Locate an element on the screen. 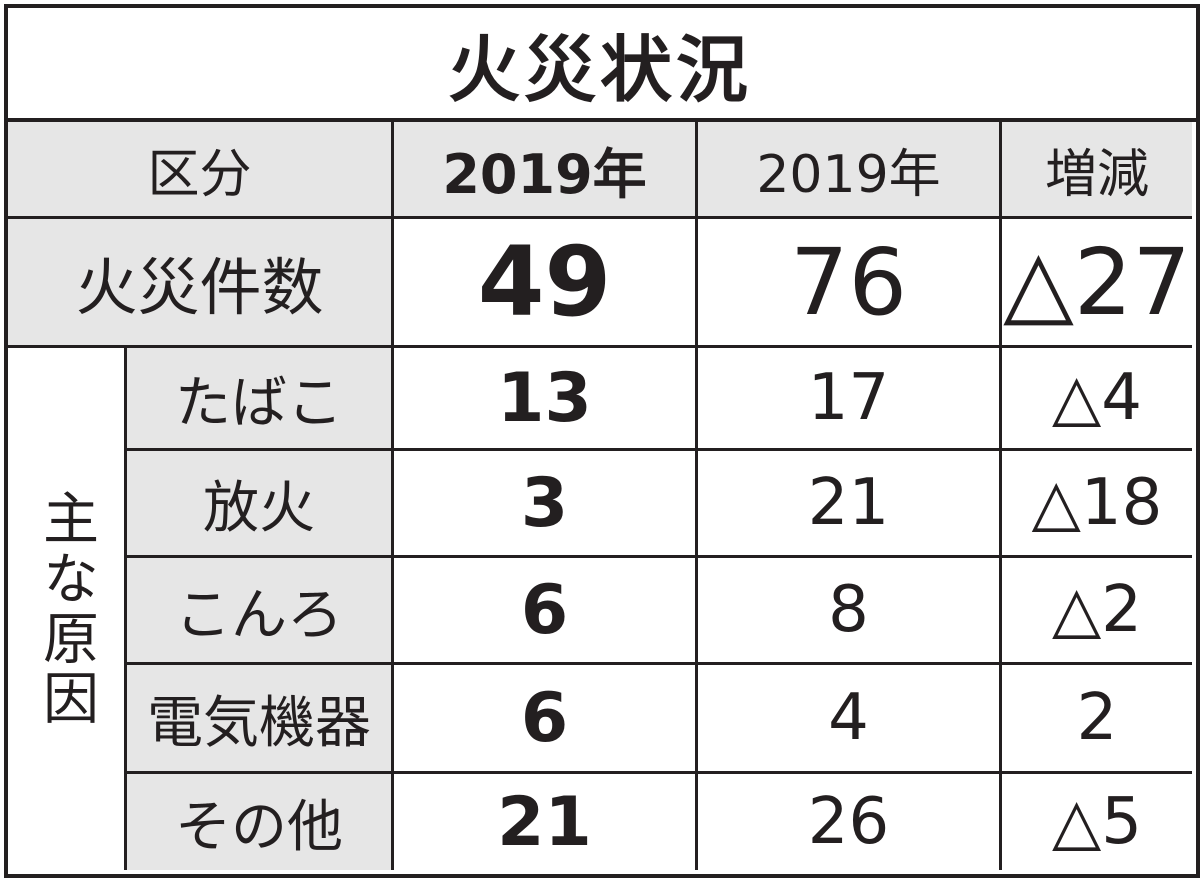  header-year-current: 2019年 is located at coordinates (544, 169).